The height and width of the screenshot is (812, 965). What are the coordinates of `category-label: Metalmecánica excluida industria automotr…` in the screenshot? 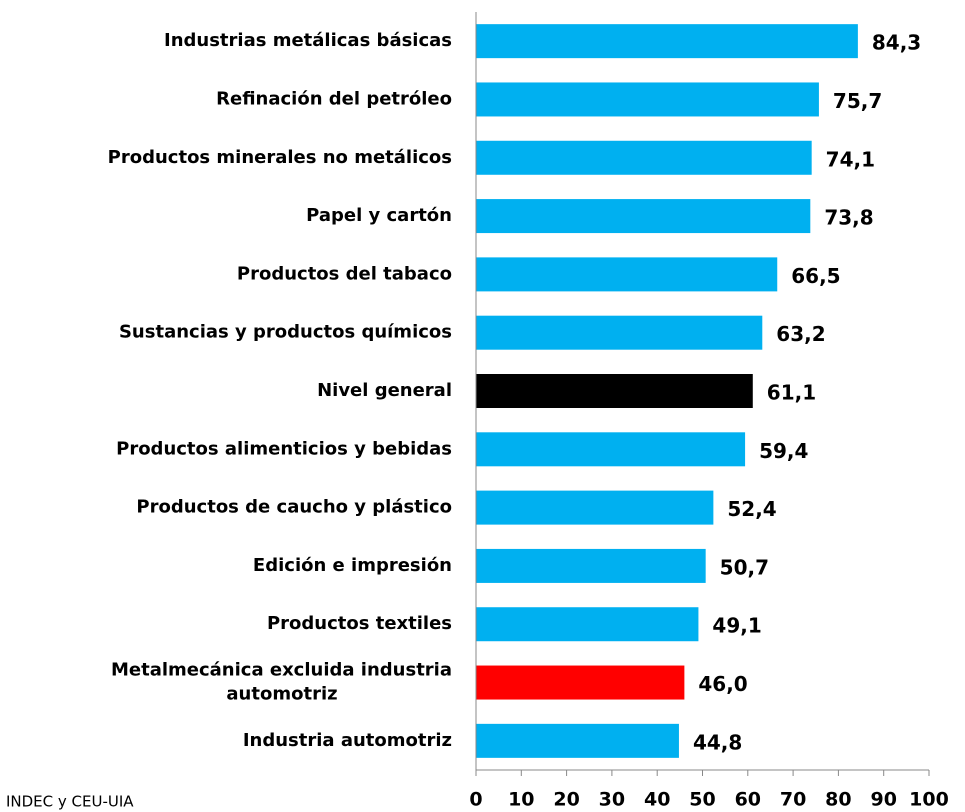 It's located at (281, 682).